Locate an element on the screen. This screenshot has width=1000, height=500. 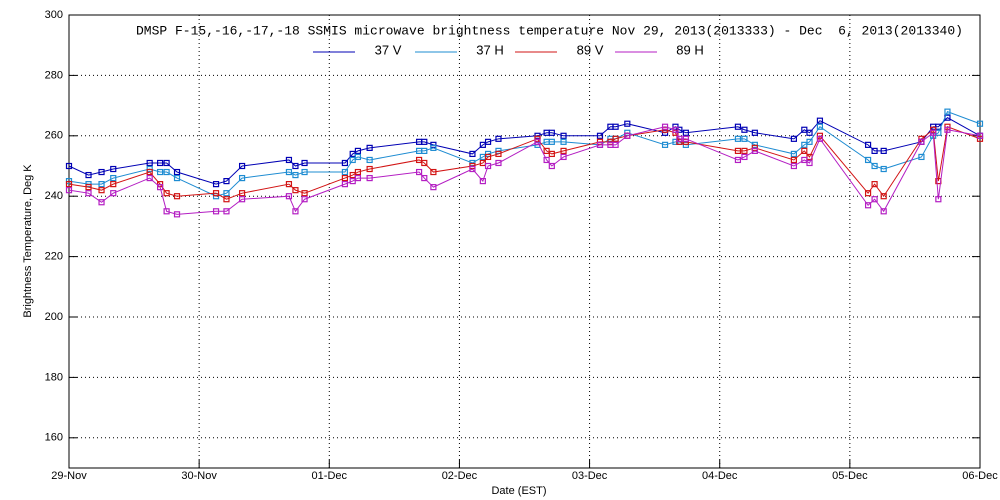
legend-label: 89 H is located at coordinates (689, 49).